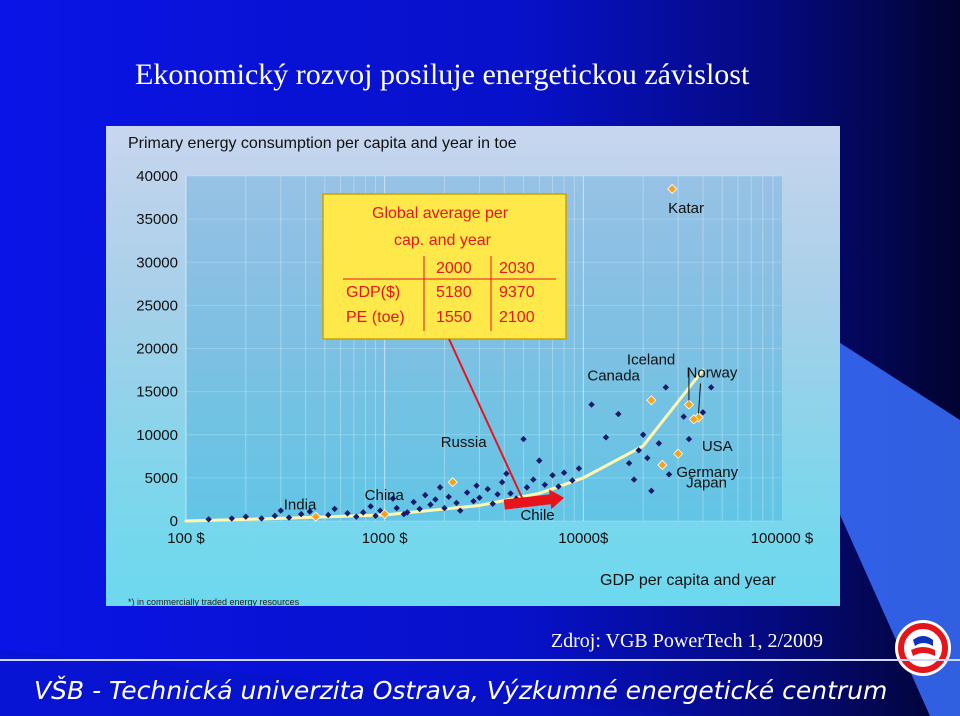 The height and width of the screenshot is (716, 960). I want to click on point-label: China, so click(385, 495).